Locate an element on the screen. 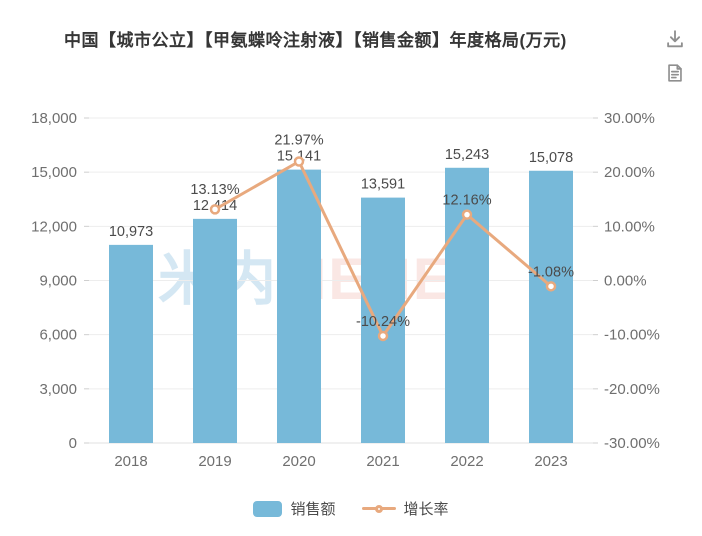 The image size is (702, 536). right-axis-label: 30.00% is located at coordinates (629, 118).